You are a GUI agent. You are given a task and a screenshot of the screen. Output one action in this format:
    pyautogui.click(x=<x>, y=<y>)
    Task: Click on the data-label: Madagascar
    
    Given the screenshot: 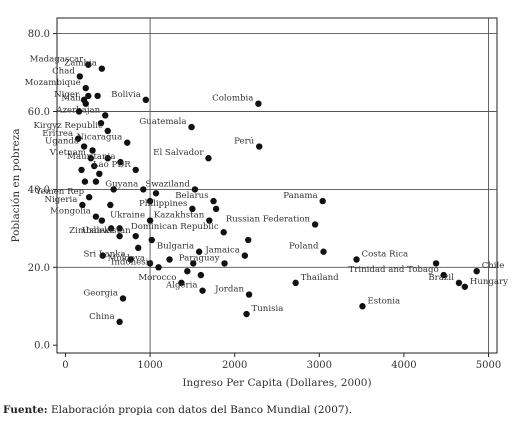 What is the action you would take?
    pyautogui.click(x=57, y=60)
    